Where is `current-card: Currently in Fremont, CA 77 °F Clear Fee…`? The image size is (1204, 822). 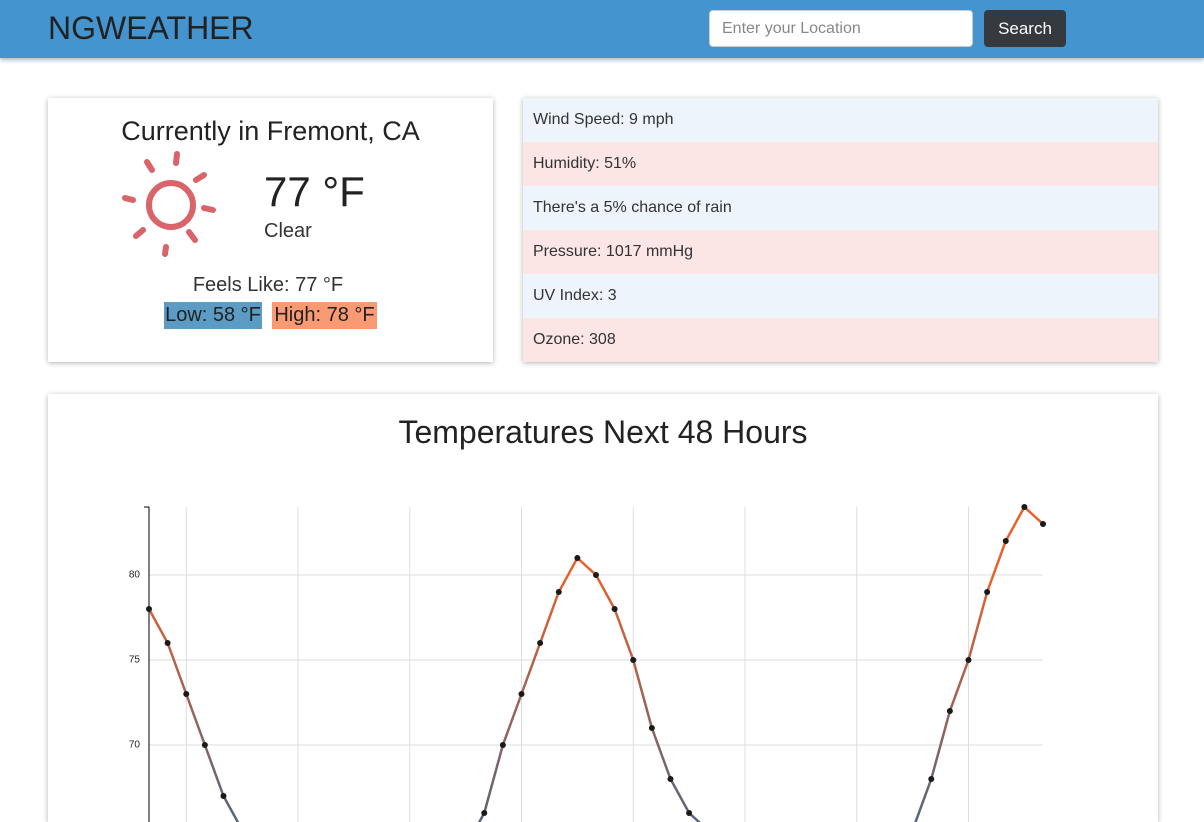 current-card: Currently in Fremont, CA 77 °F Clear Fee… is located at coordinates (270, 230).